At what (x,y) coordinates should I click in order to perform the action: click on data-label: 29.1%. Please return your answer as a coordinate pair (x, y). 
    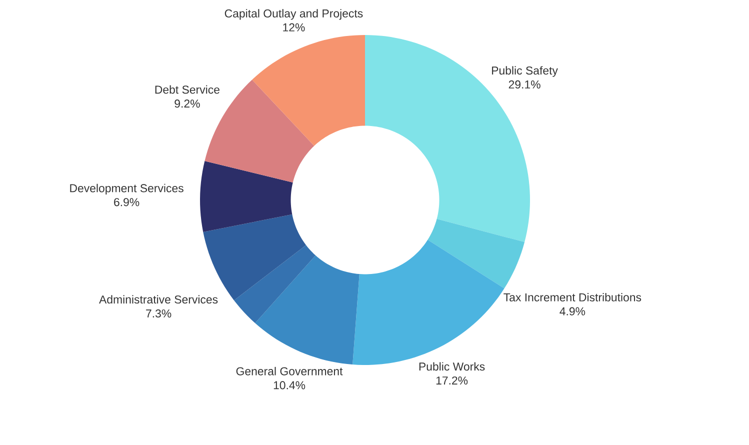
    Looking at the image, I should click on (524, 84).